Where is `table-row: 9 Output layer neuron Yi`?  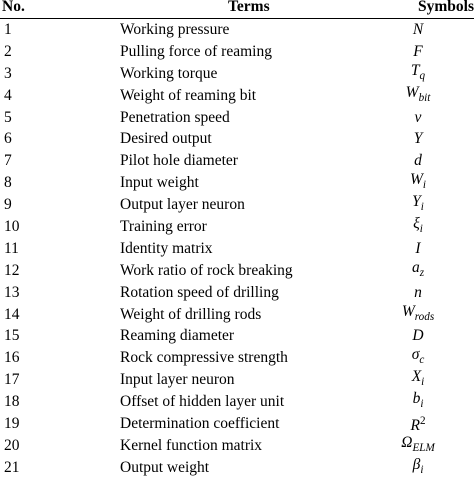 table-row: 9 Output layer neuron Yi is located at coordinates (237, 204).